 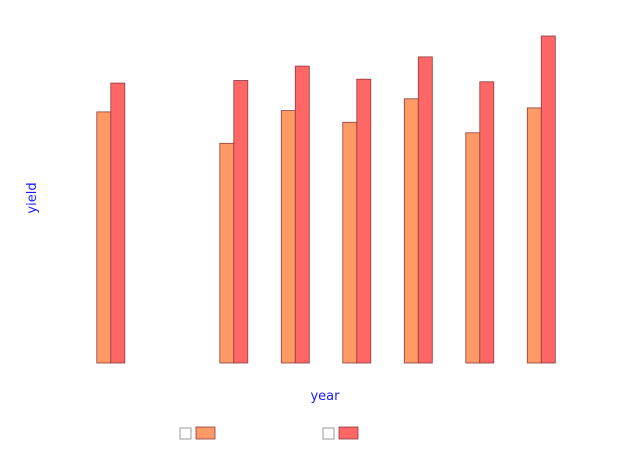 I want to click on x-axis-title: year, so click(x=325, y=396).